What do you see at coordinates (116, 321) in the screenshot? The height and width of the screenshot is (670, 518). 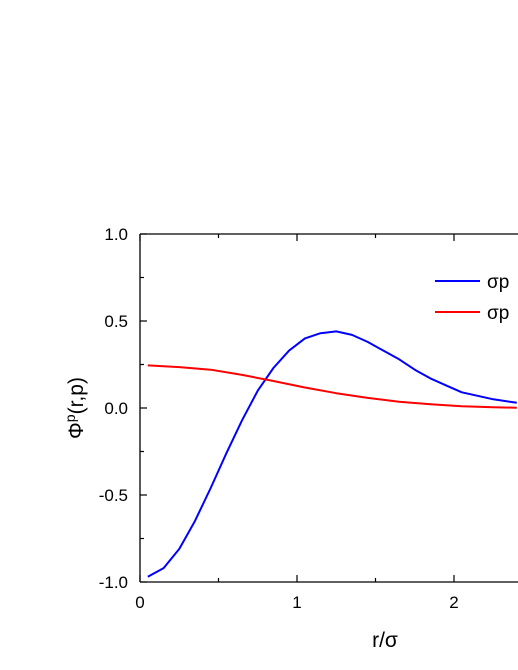 I see `y-tick-label: 0.5` at bounding box center [116, 321].